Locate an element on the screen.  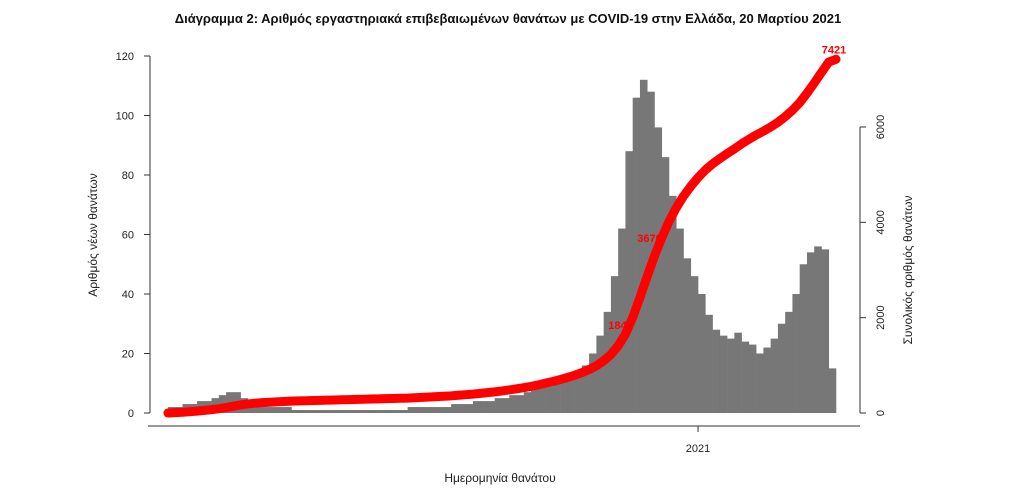
cumulative-annotation: 7421 is located at coordinates (834, 50).